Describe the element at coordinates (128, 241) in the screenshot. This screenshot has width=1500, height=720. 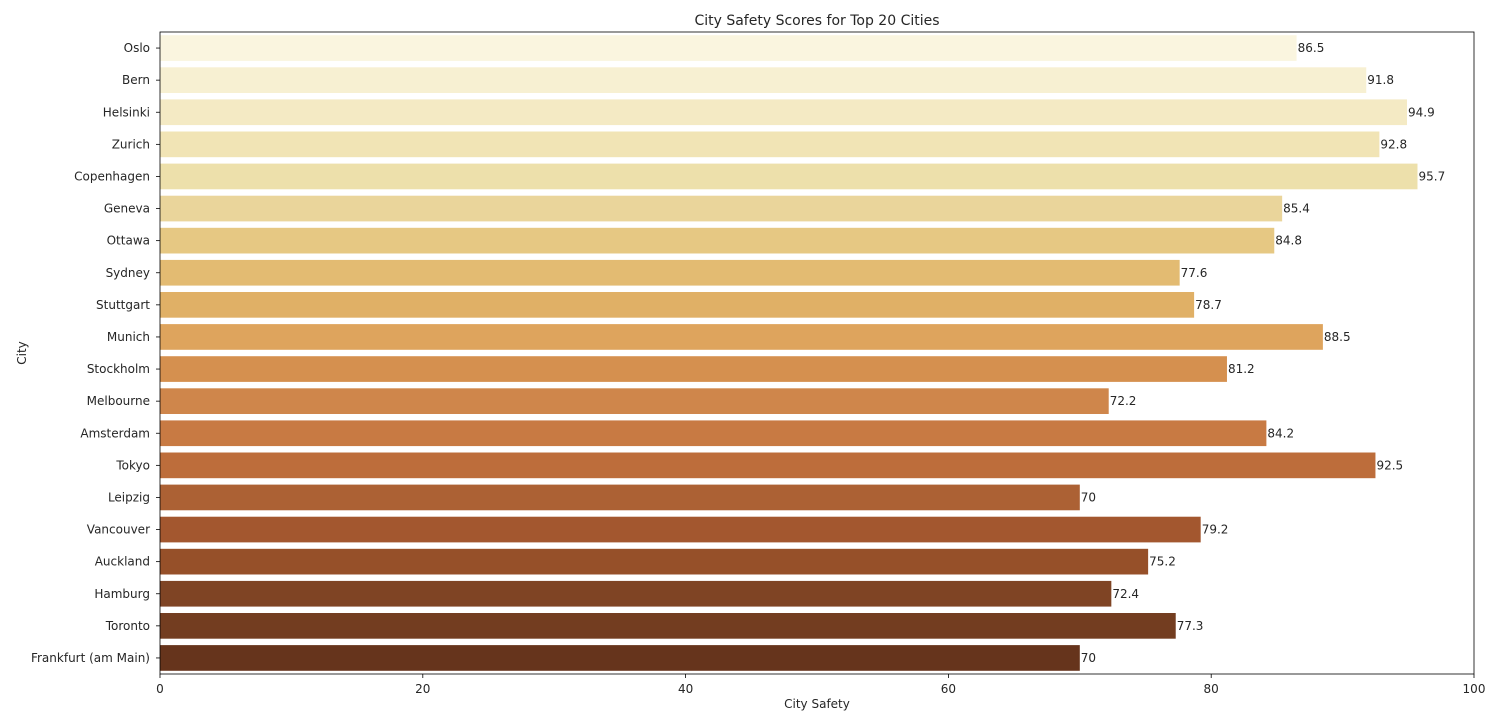
I see `y-tick-label: Ottawa` at that location.